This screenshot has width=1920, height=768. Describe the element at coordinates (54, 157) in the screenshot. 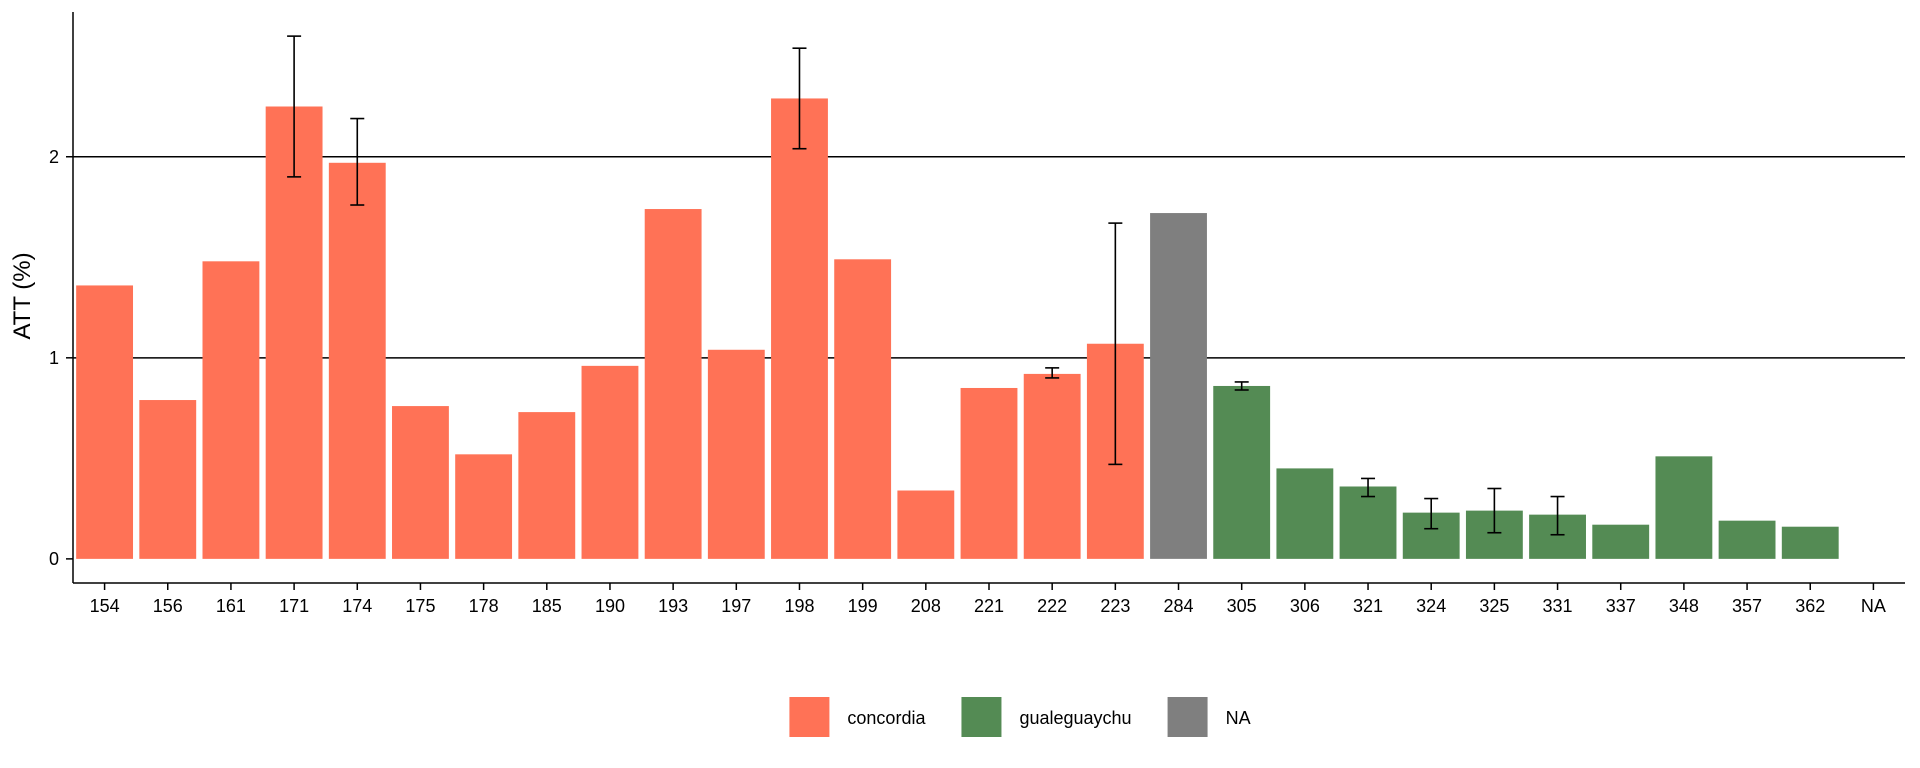

I see `y-tick-label: 2` at that location.